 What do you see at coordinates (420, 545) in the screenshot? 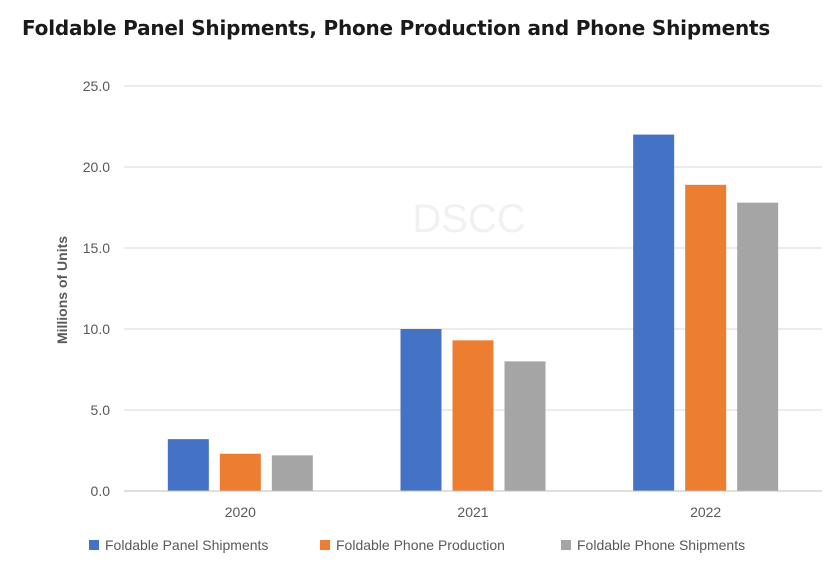
I see `legend-entry: Foldable Phone Production` at bounding box center [420, 545].